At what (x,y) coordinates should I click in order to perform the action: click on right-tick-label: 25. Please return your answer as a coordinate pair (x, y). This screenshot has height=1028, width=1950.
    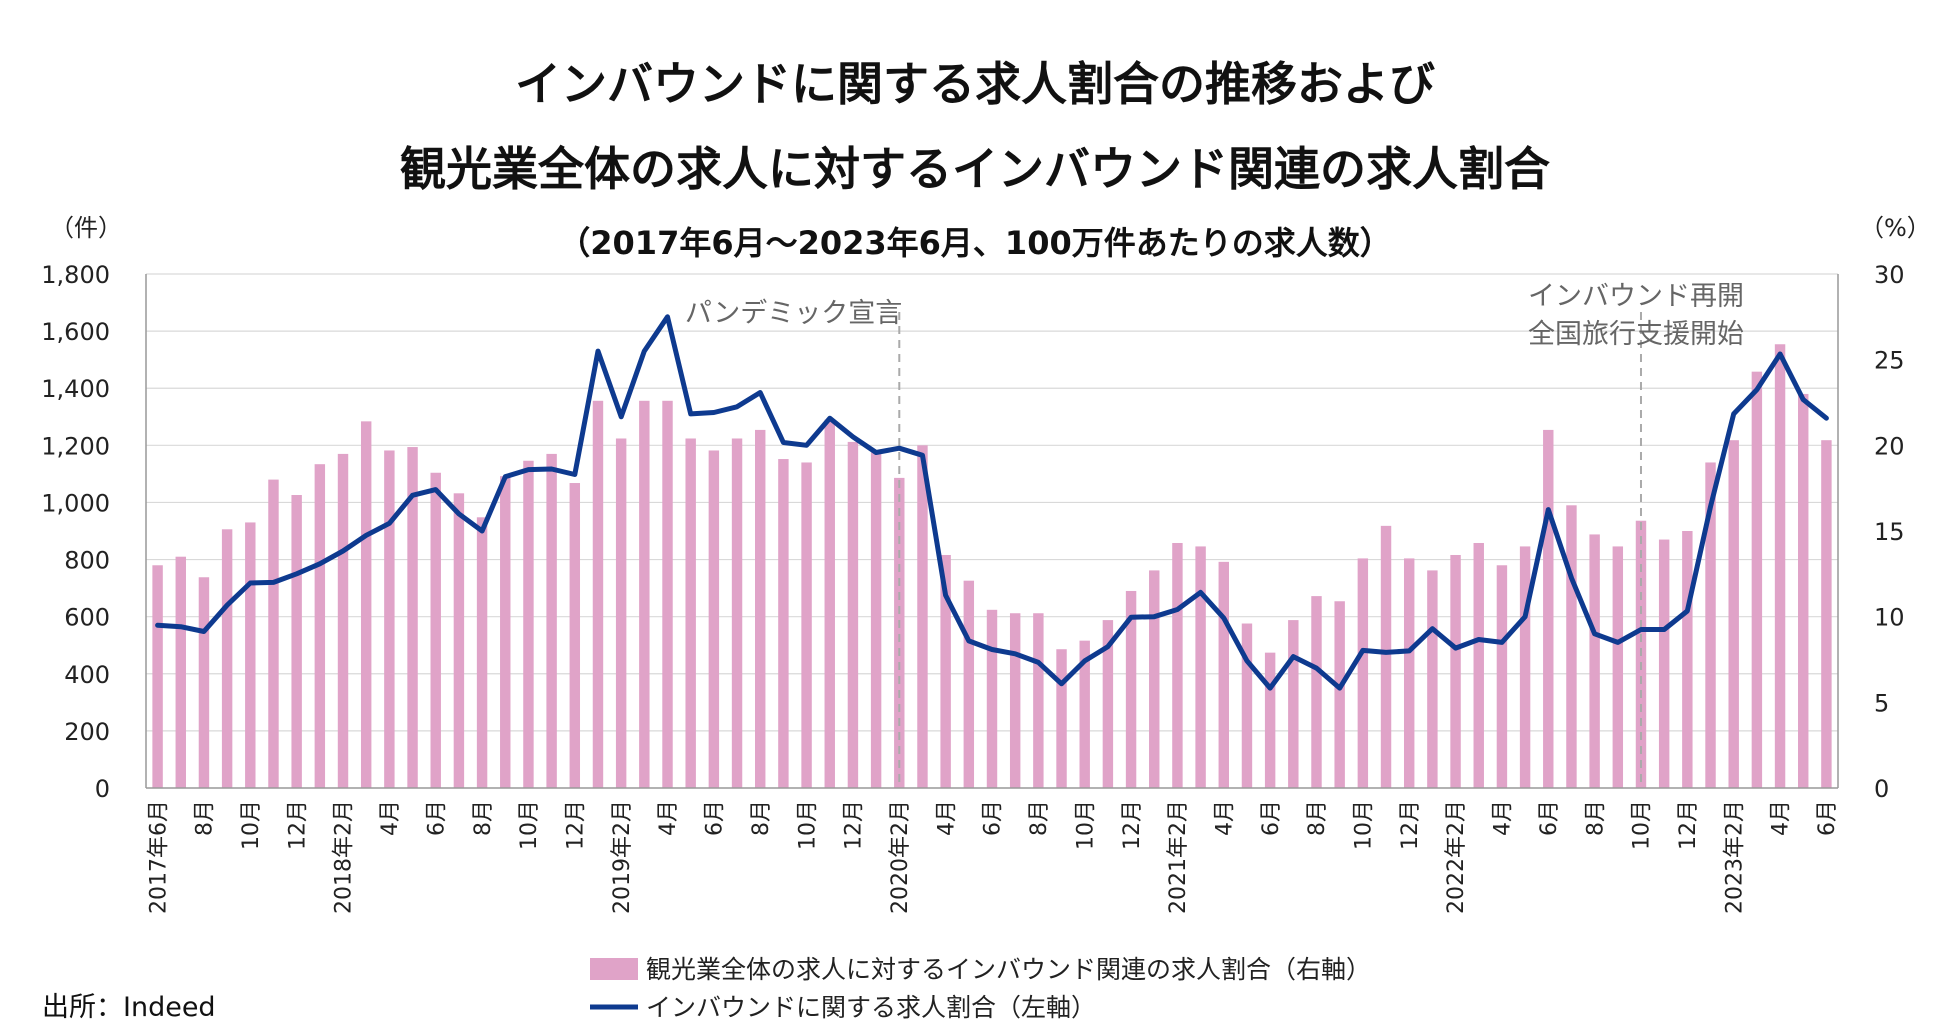
    Looking at the image, I should click on (1889, 361).